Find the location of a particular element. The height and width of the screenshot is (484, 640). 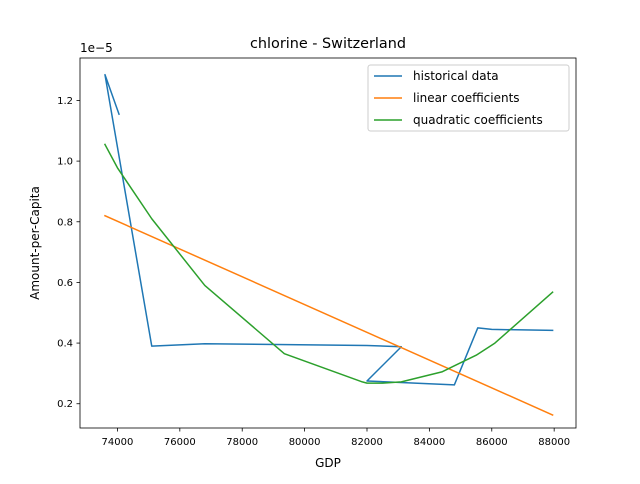

y-axis: 0.2 0.4 0.6 0.8 1.0 1.2 is located at coordinates (68, 253).